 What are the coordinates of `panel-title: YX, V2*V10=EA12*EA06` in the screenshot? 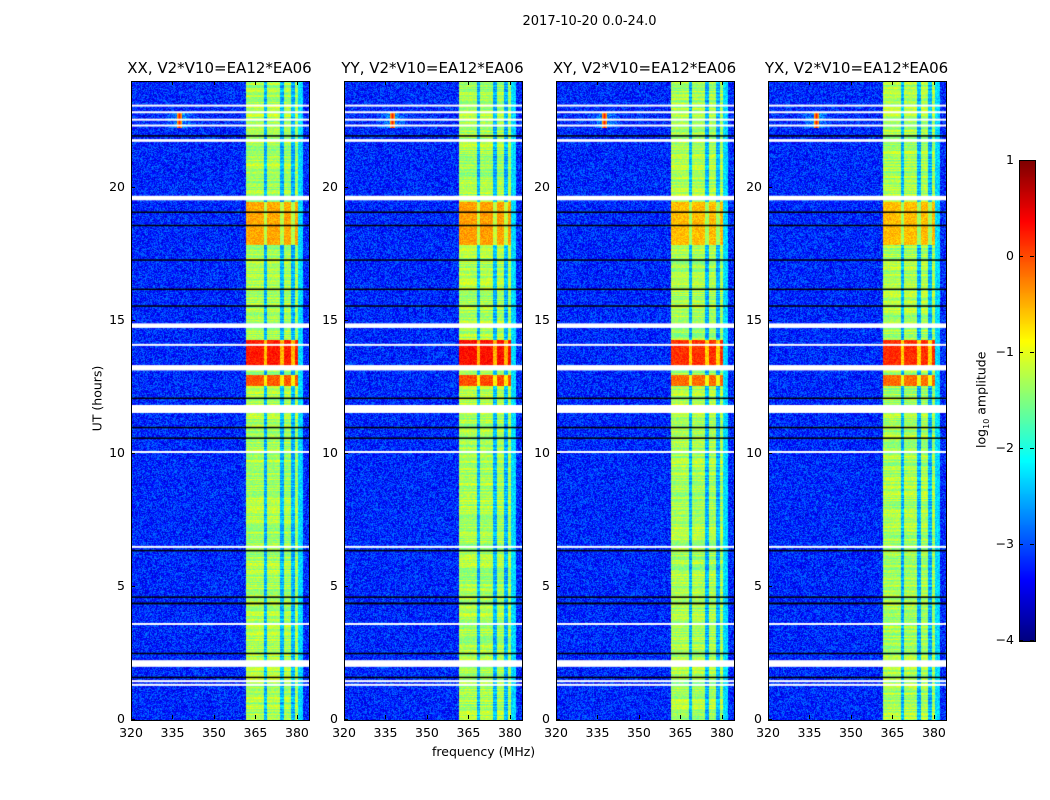 It's located at (856, 68).